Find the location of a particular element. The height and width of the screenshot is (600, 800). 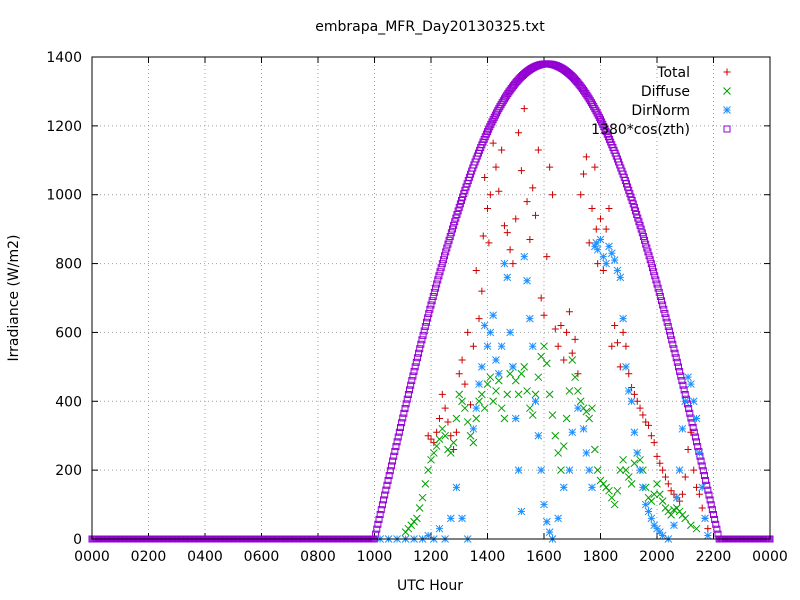

y-tick-label: 800 is located at coordinates (68, 265).